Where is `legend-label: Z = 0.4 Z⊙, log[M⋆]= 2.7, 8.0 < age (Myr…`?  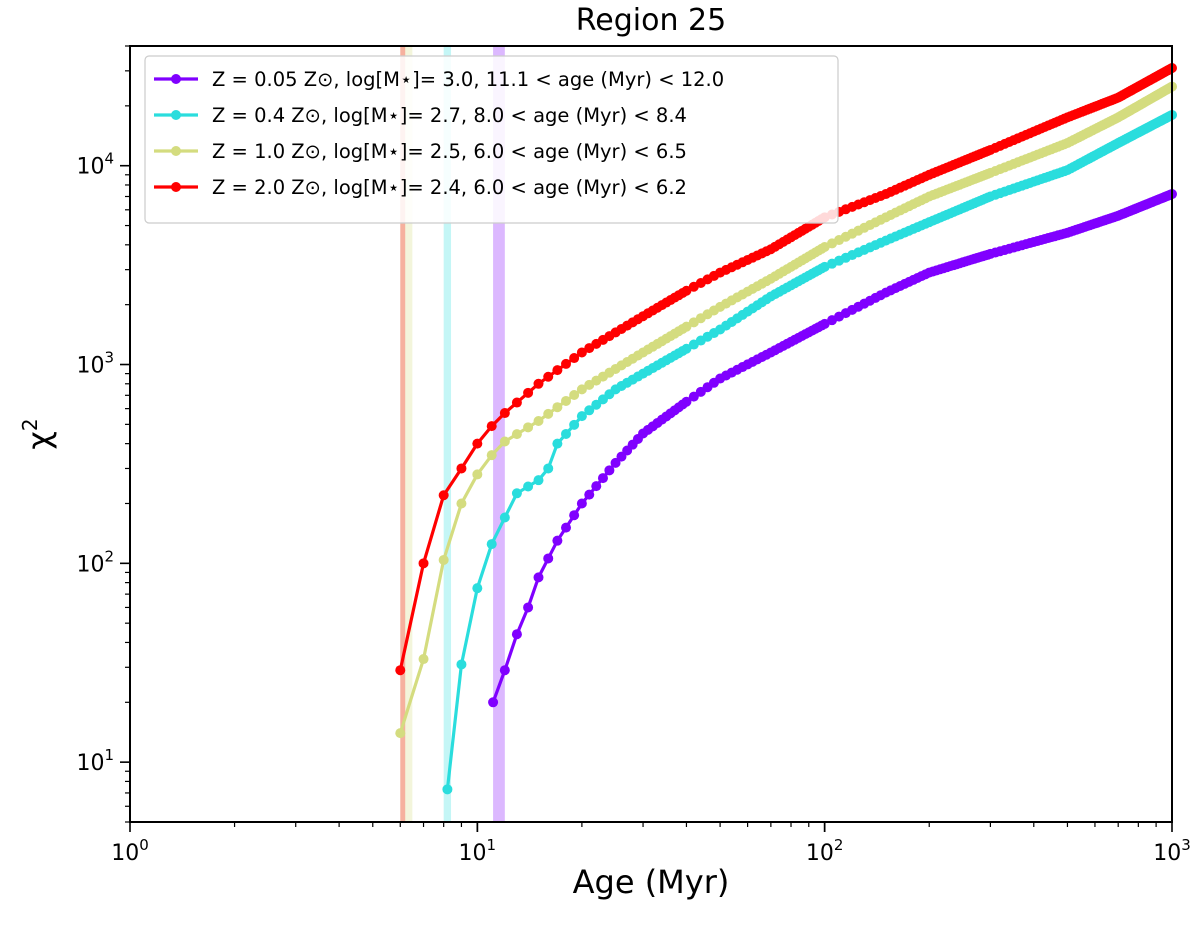 legend-label: Z = 0.4 Z⊙, log[M⋆]= 2.7, 8.0 < age (Myr… is located at coordinates (449, 115).